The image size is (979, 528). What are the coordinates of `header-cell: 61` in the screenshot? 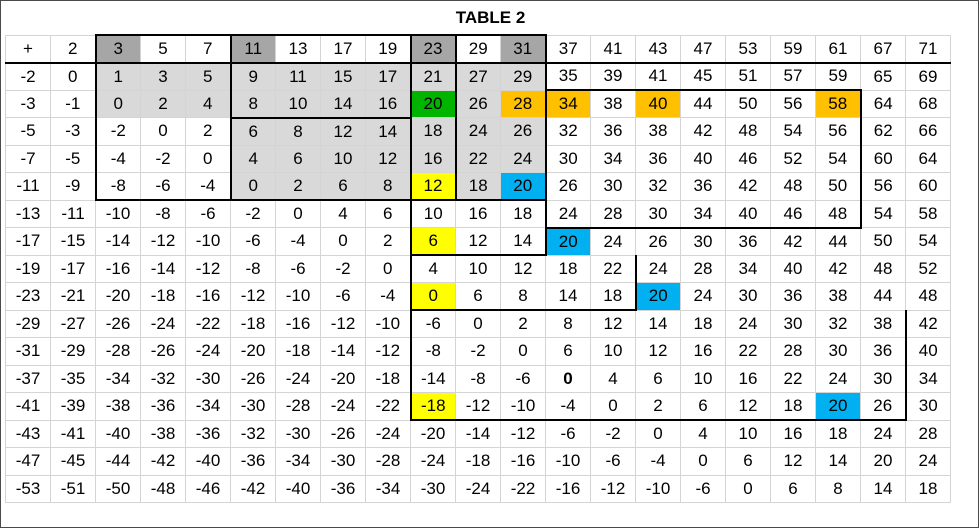 It's located at (838, 49).